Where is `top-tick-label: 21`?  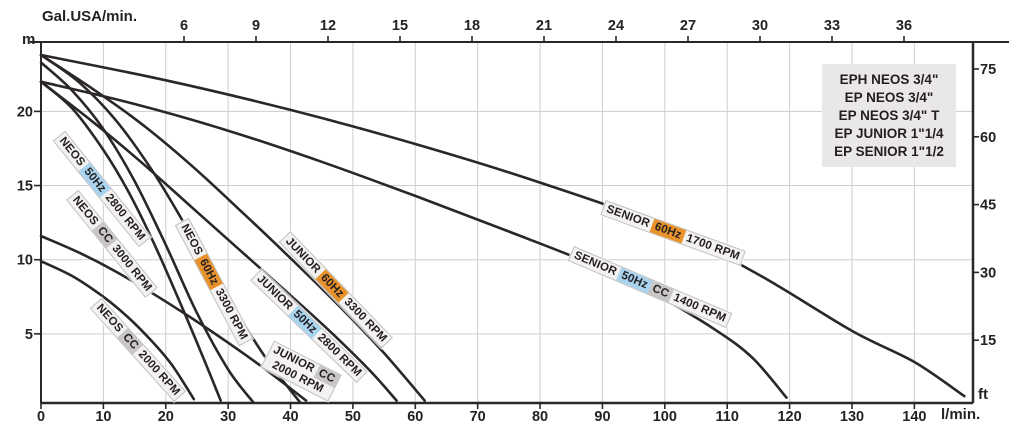 top-tick-label: 21 is located at coordinates (544, 26).